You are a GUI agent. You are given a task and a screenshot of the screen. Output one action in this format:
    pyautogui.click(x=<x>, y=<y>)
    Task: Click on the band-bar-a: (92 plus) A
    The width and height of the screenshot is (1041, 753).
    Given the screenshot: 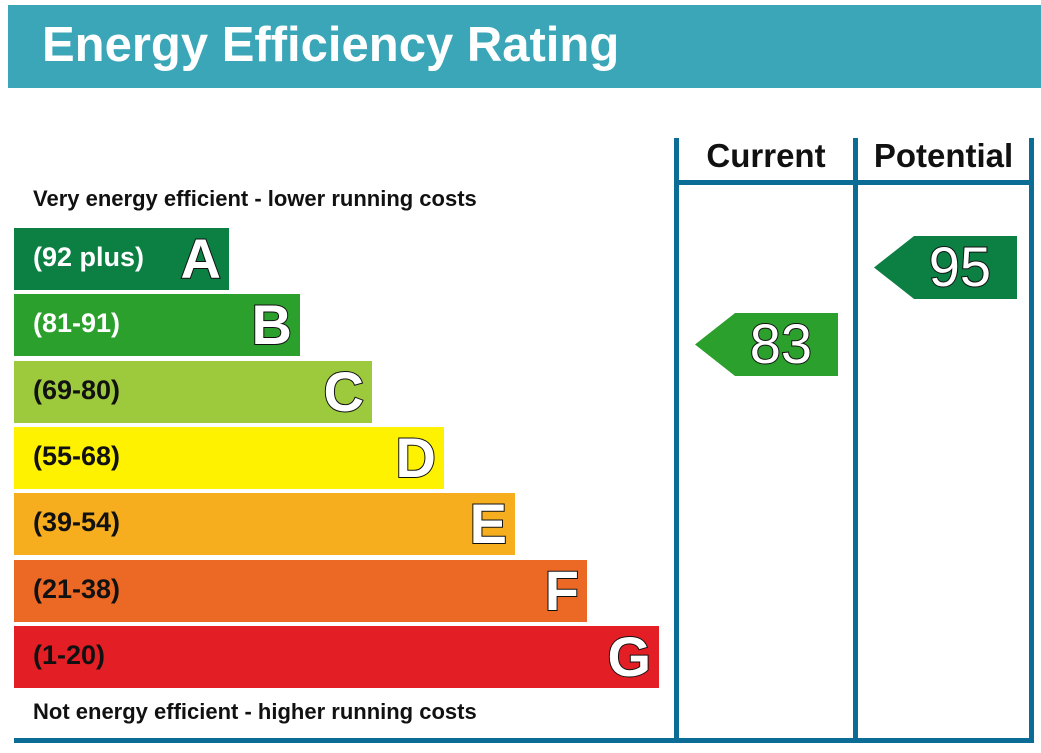 What is the action you would take?
    pyautogui.click(x=121, y=258)
    